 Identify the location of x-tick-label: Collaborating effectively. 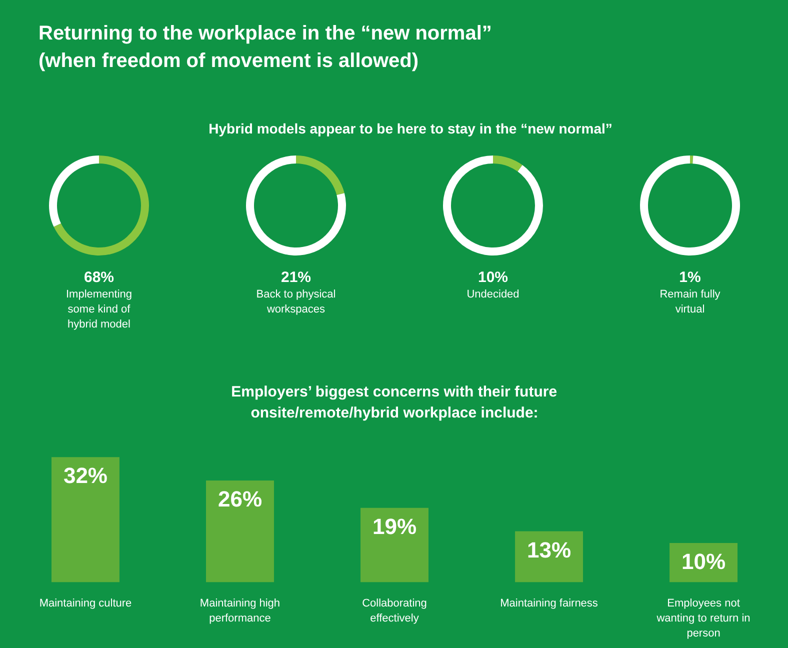
(394, 611).